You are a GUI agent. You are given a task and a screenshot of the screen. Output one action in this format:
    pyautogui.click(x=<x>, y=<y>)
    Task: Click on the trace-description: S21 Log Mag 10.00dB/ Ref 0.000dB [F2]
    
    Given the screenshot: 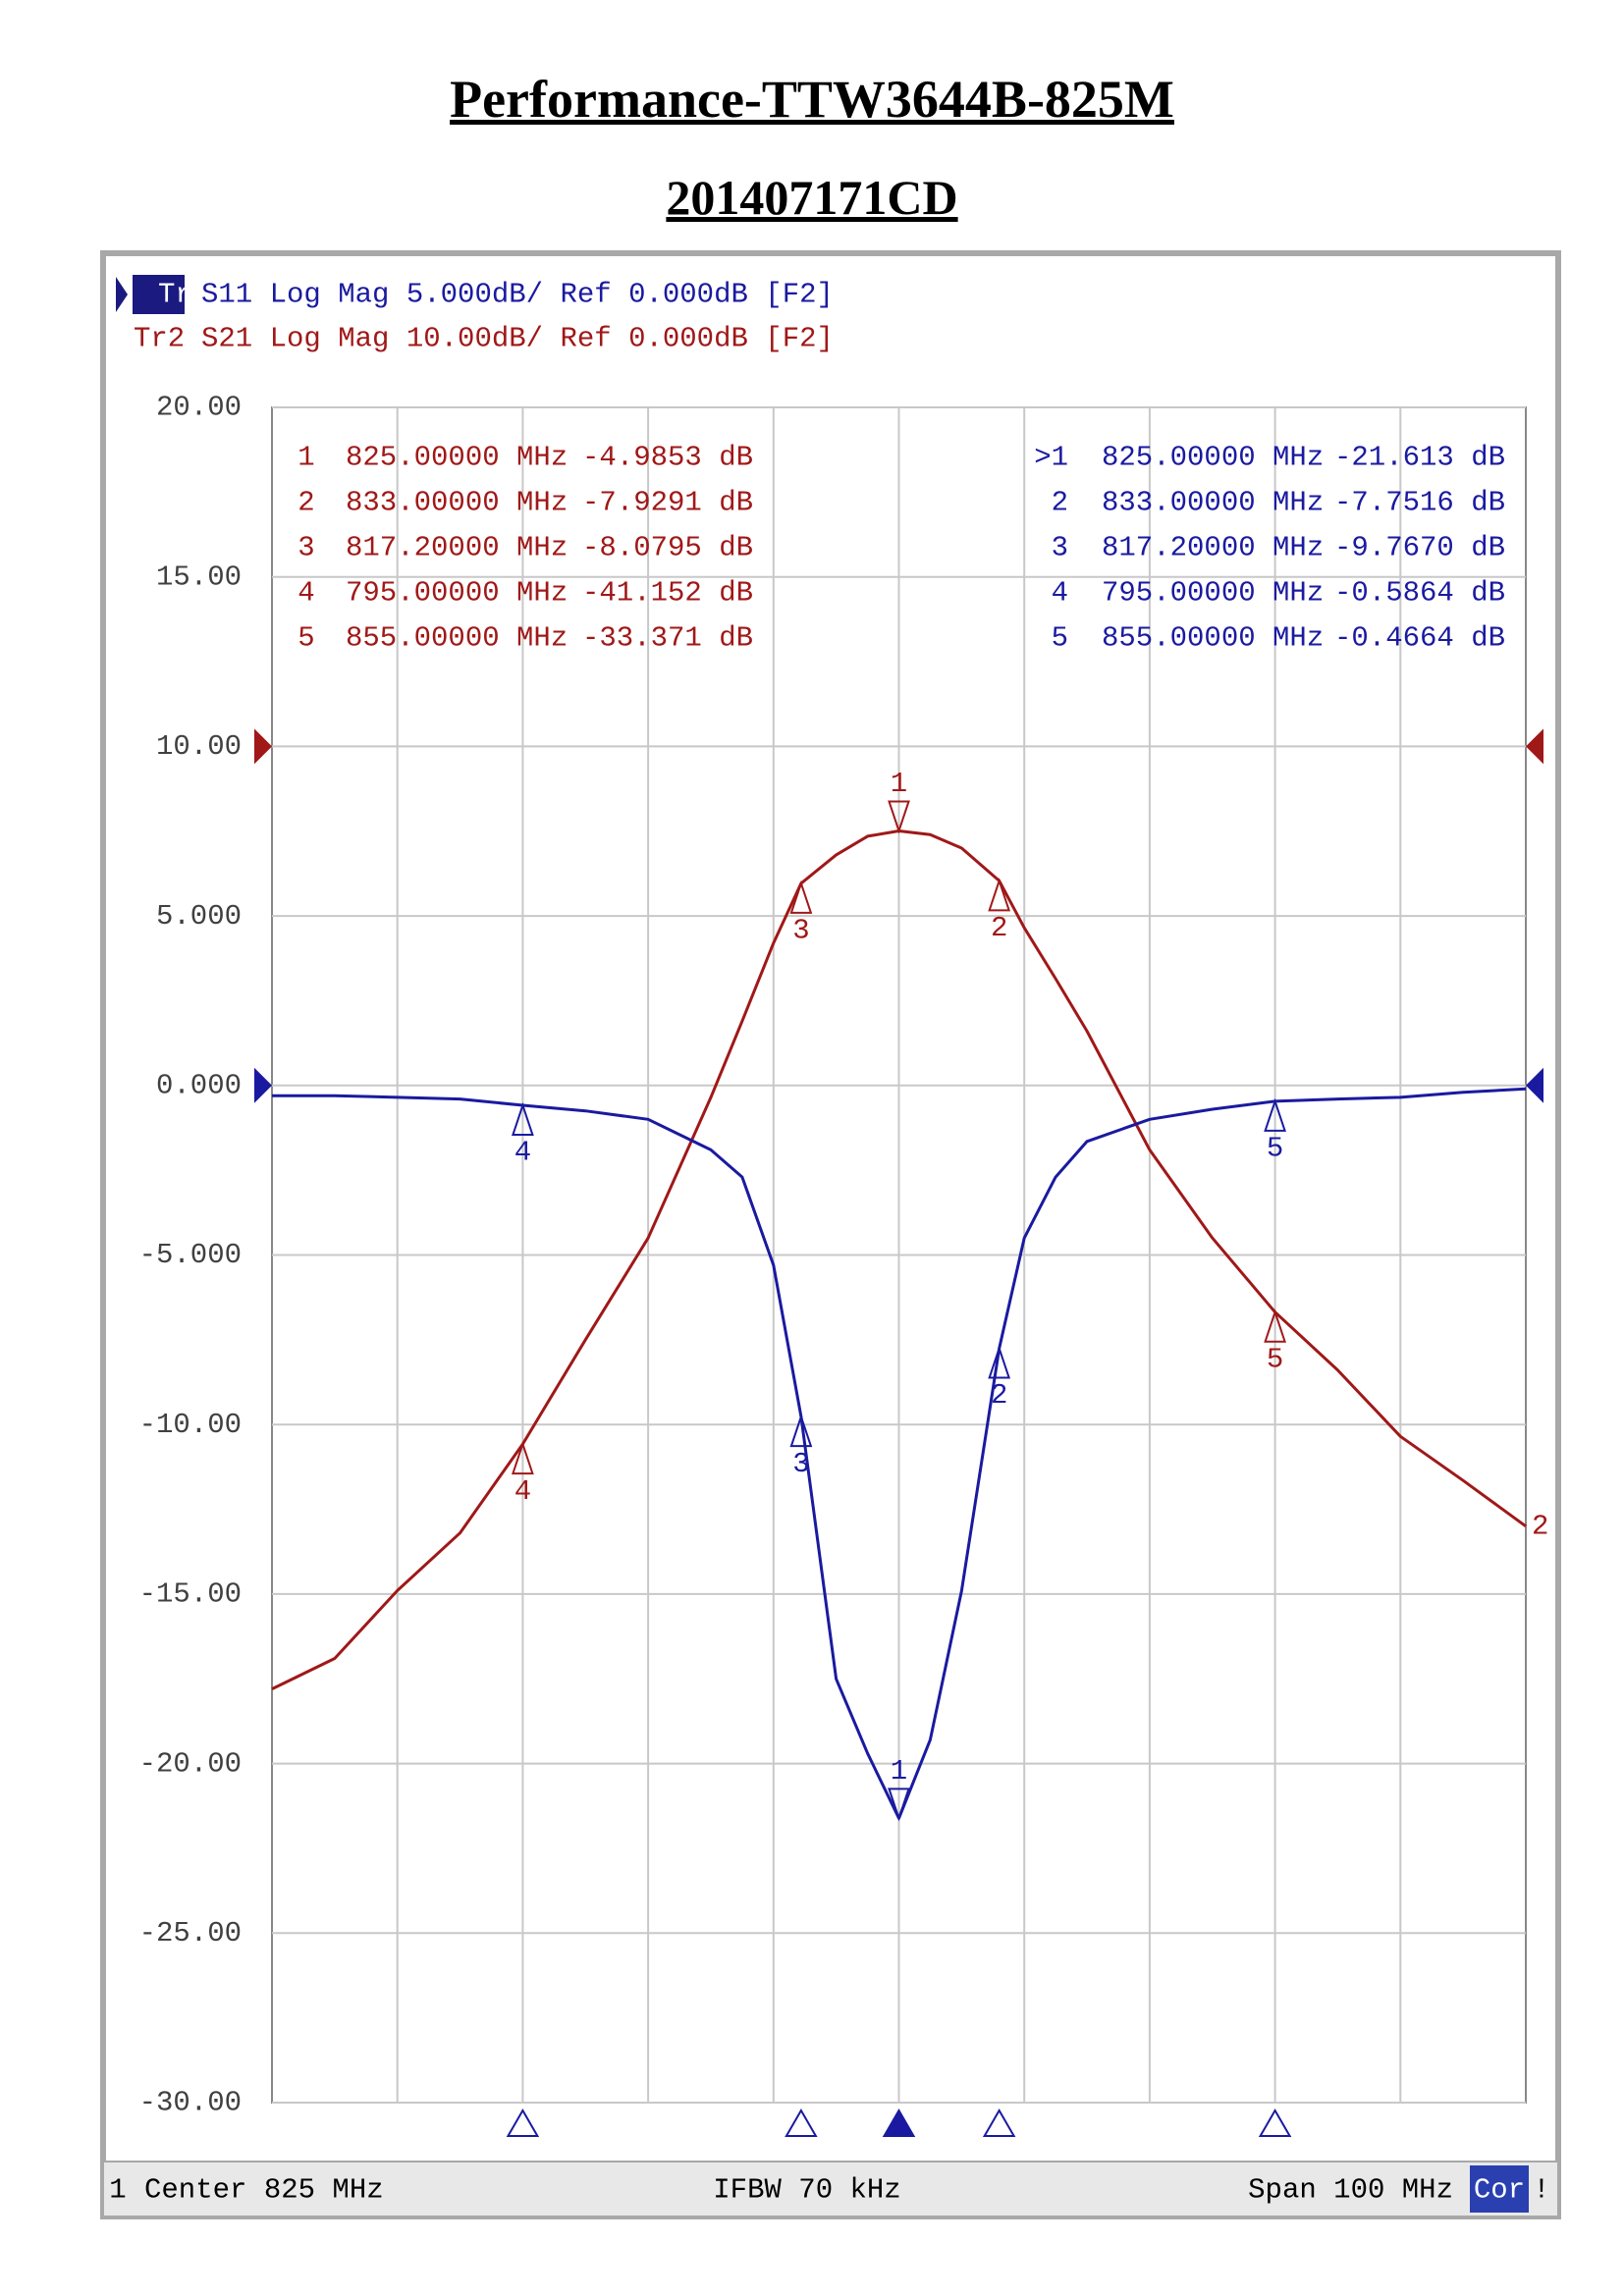 What is the action you would take?
    pyautogui.click(x=517, y=339)
    